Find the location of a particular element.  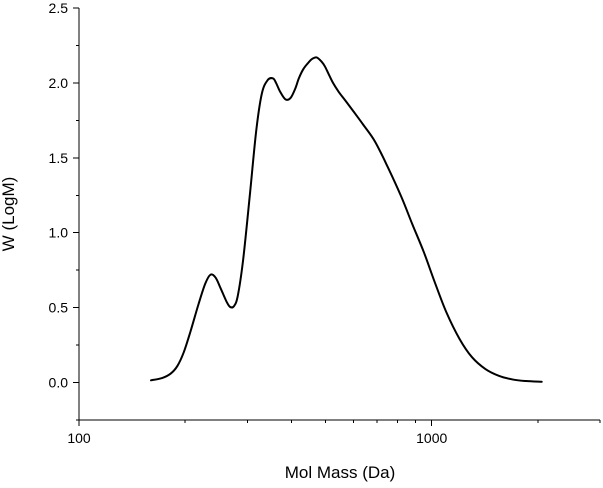

x-tick-label: 100 is located at coordinates (79, 438).